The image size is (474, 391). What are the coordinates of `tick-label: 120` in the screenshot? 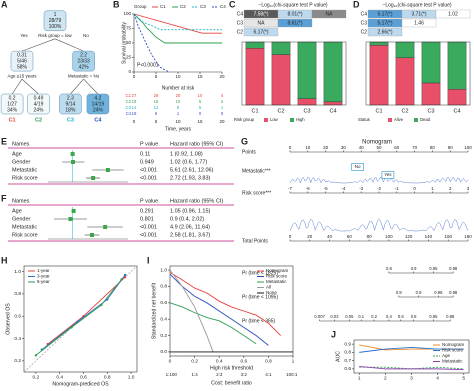 It's located at (409, 236).